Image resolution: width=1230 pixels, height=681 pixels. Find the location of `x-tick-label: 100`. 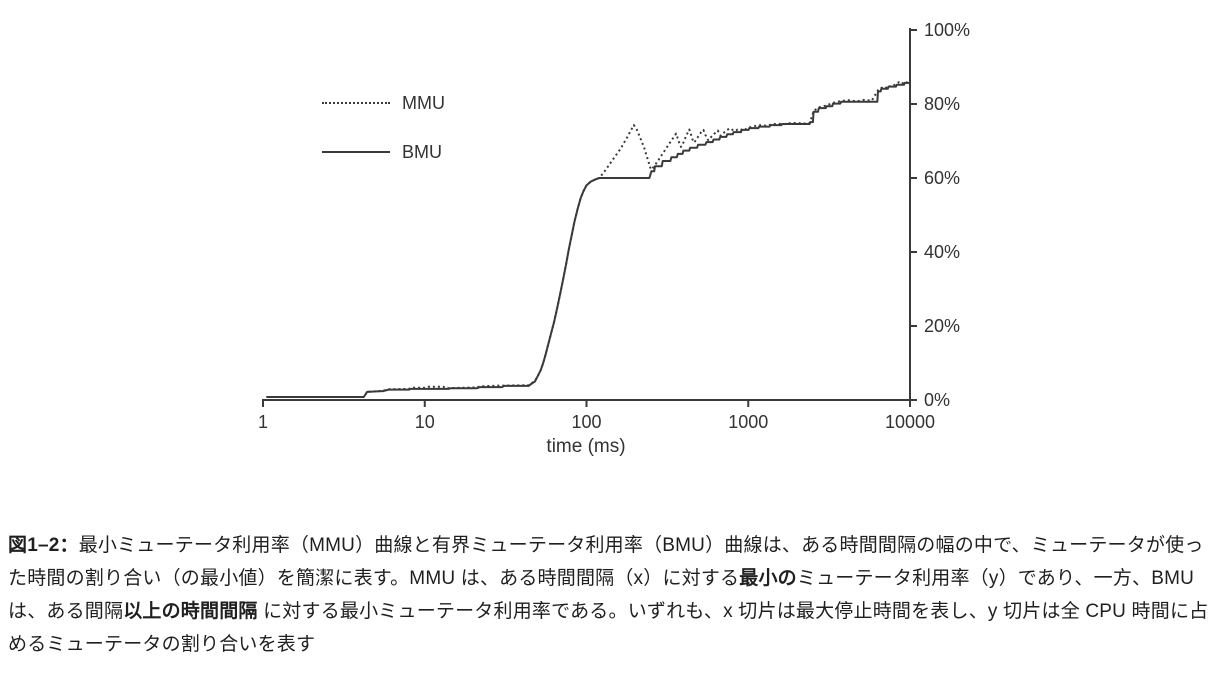

x-tick-label: 100 is located at coordinates (586, 422).